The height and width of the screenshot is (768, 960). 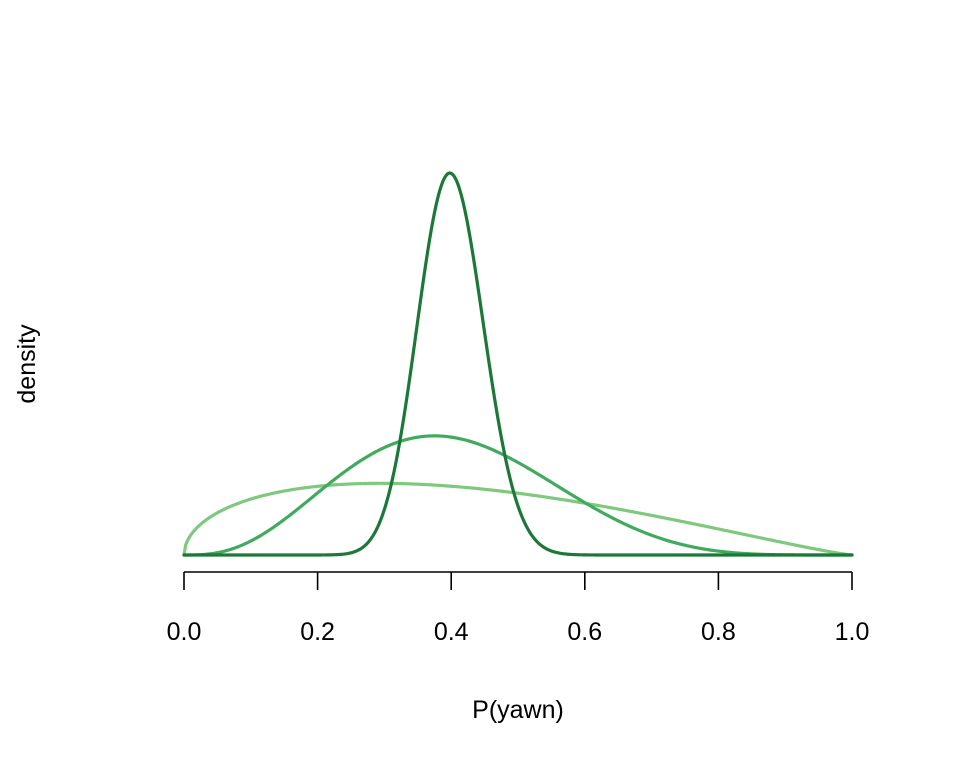 What do you see at coordinates (718, 632) in the screenshot?
I see `x-tick-label: 0.8` at bounding box center [718, 632].